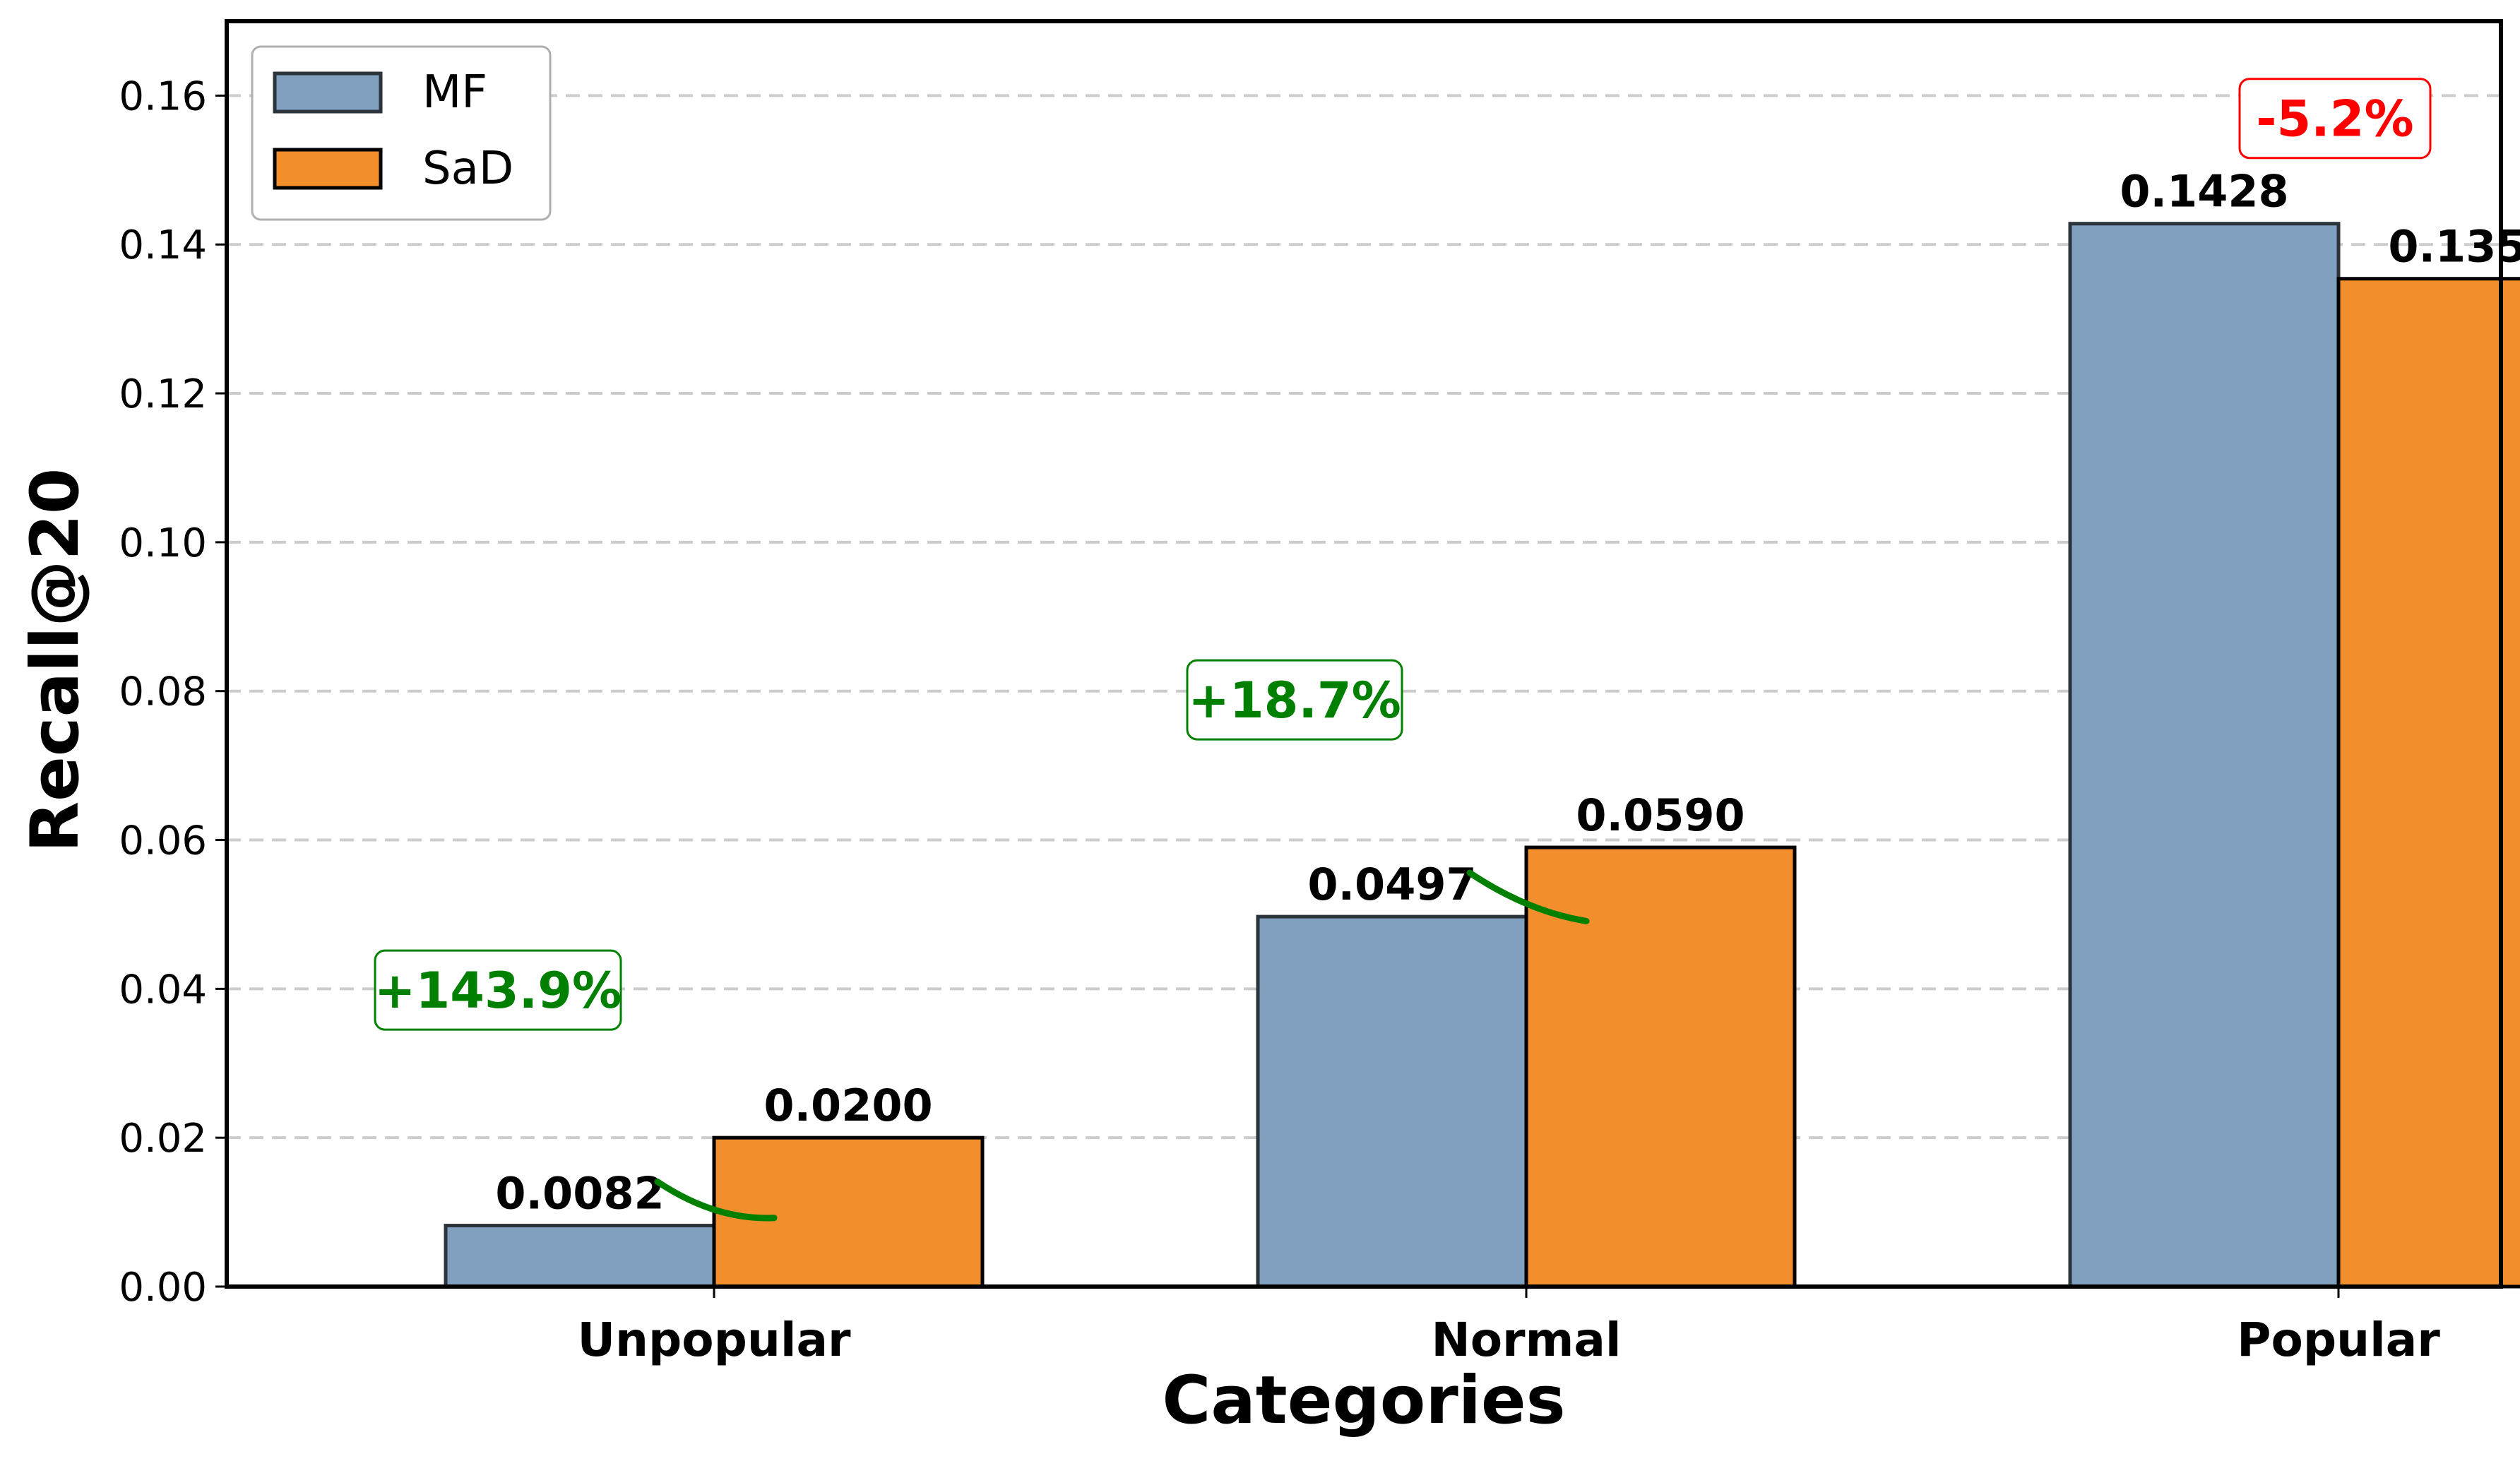  I want to click on y-tick-label: 0.08, so click(163, 692).